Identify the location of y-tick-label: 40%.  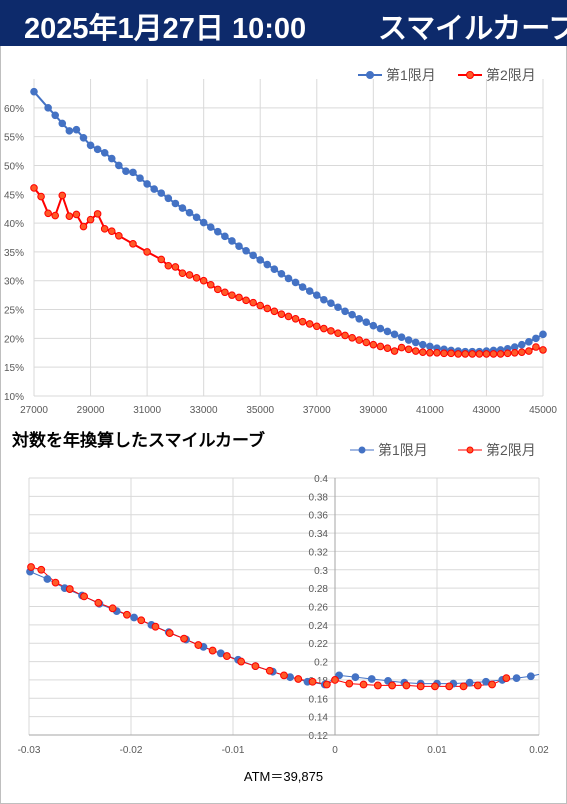
(14, 224).